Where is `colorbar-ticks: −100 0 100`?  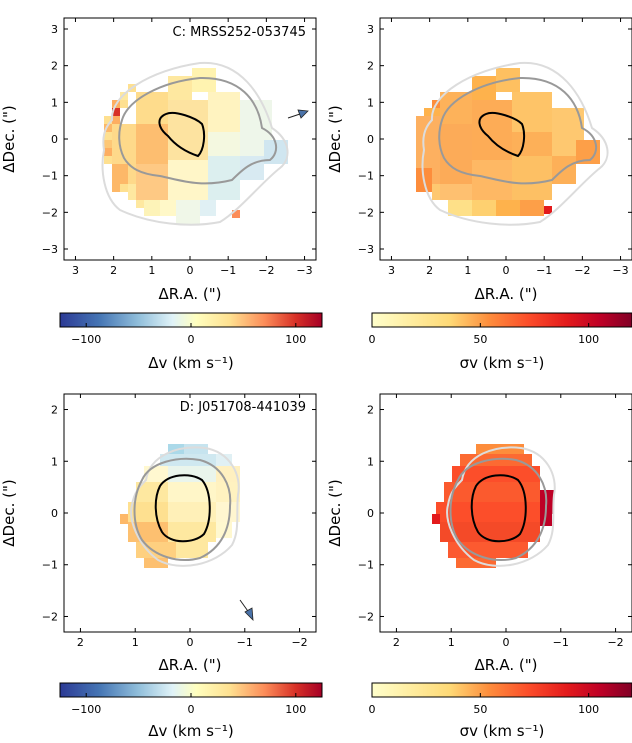 colorbar-ticks: −100 0 100 is located at coordinates (188, 334).